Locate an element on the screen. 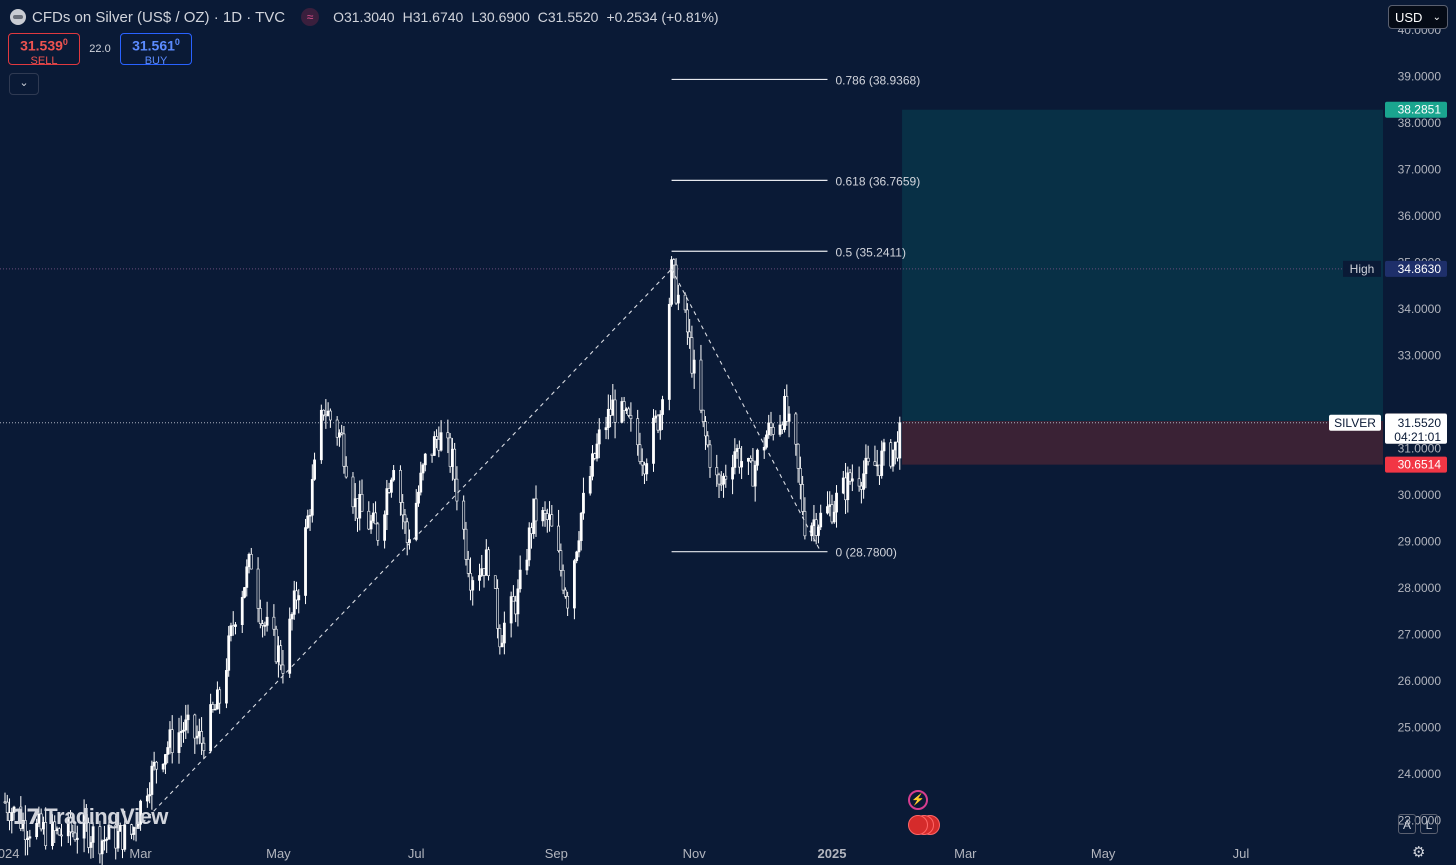 This screenshot has width=1456, height=865. silver-symbol-icon is located at coordinates (18, 17).